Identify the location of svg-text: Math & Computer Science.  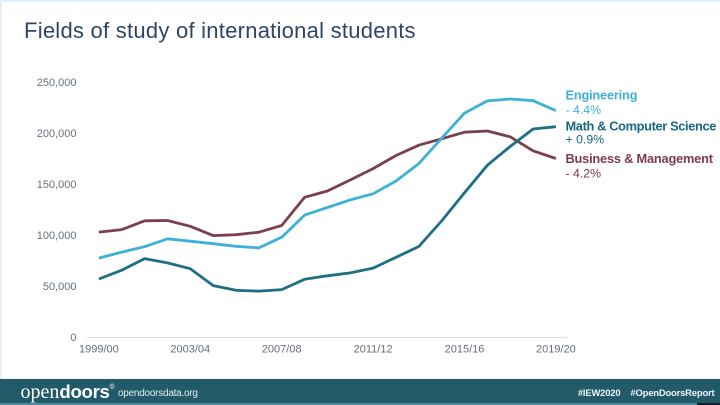
(641, 126).